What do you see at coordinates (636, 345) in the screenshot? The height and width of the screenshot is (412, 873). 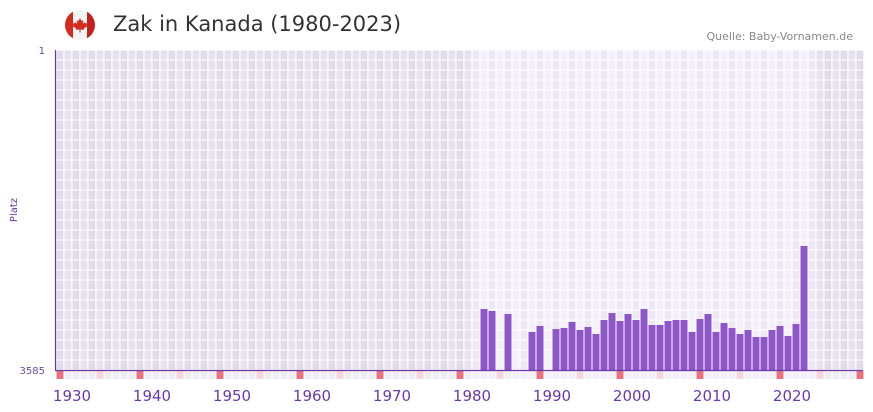 I see `bar-2000` at bounding box center [636, 345].